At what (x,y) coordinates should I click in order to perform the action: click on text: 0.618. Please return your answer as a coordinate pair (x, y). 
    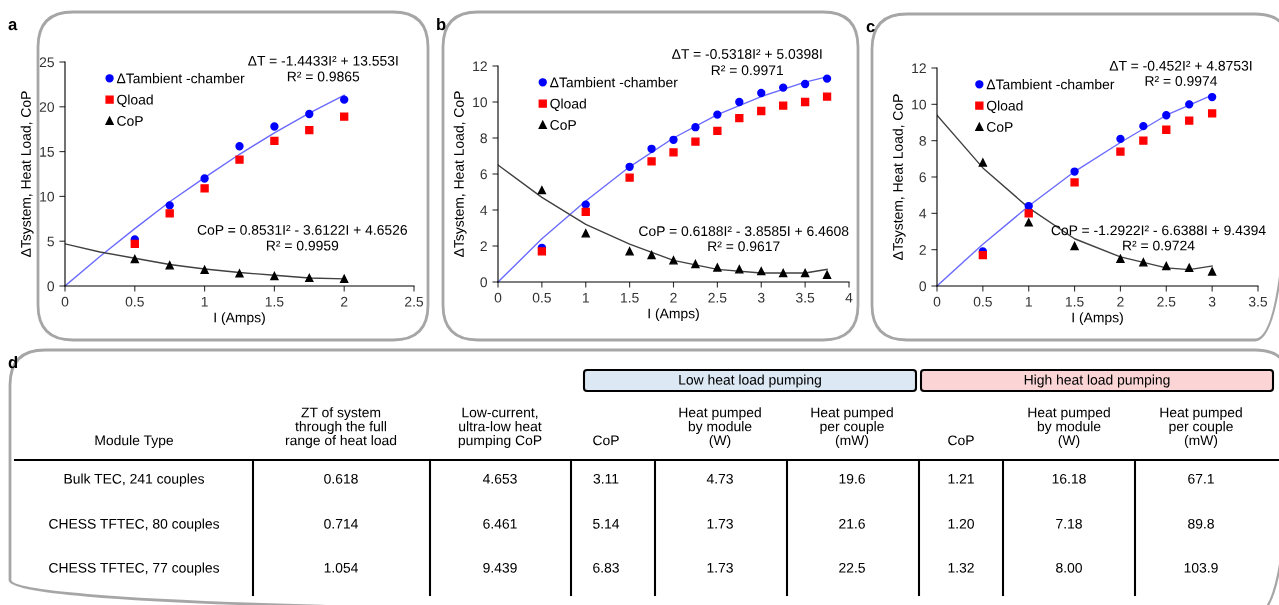
    Looking at the image, I should click on (341, 478).